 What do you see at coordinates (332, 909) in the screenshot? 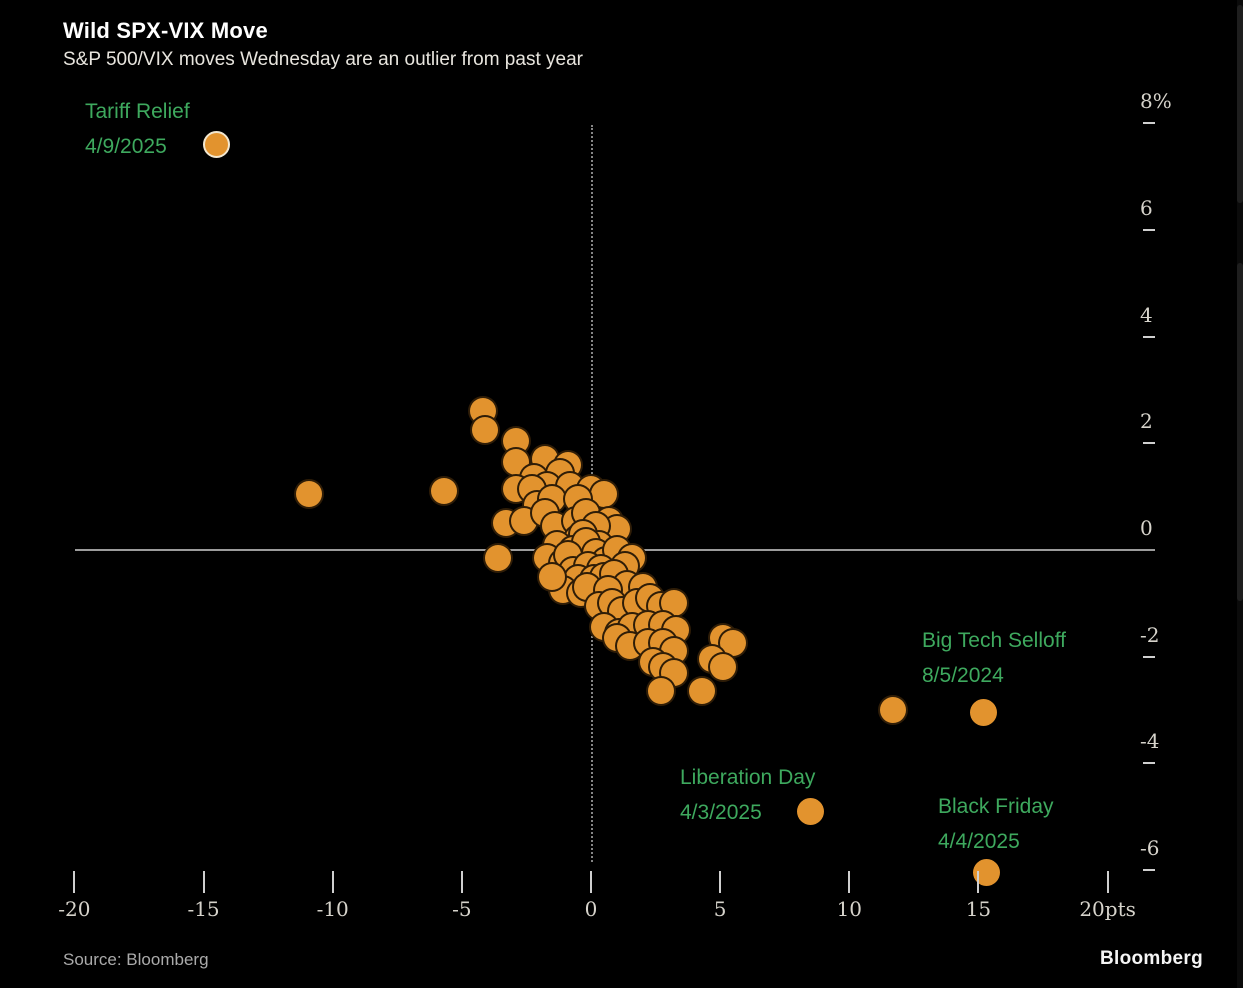
I see `x-axis-tick-label: -10` at bounding box center [332, 909].